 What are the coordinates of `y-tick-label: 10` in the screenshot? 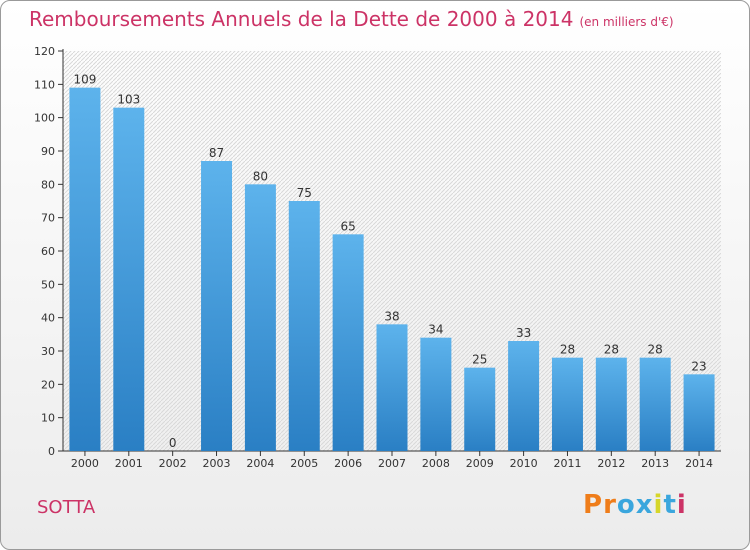 It's located at (48, 418).